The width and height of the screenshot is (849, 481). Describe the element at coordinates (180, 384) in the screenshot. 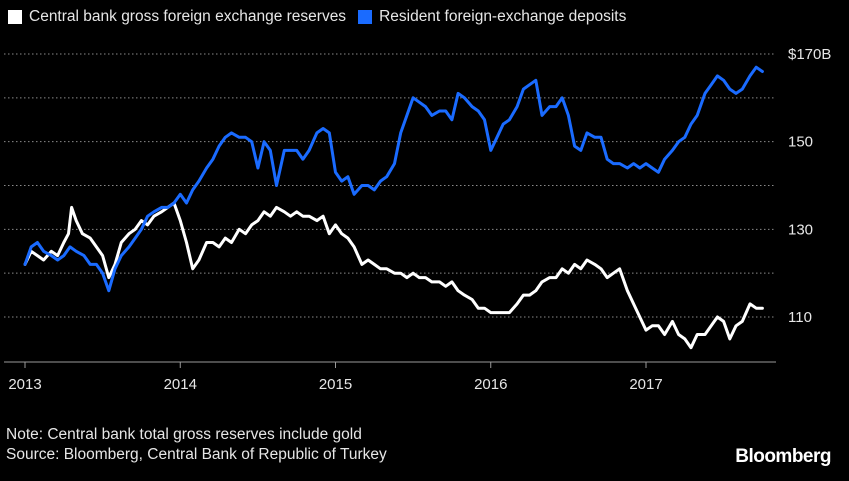

I see `x-tick-label: 2014` at that location.